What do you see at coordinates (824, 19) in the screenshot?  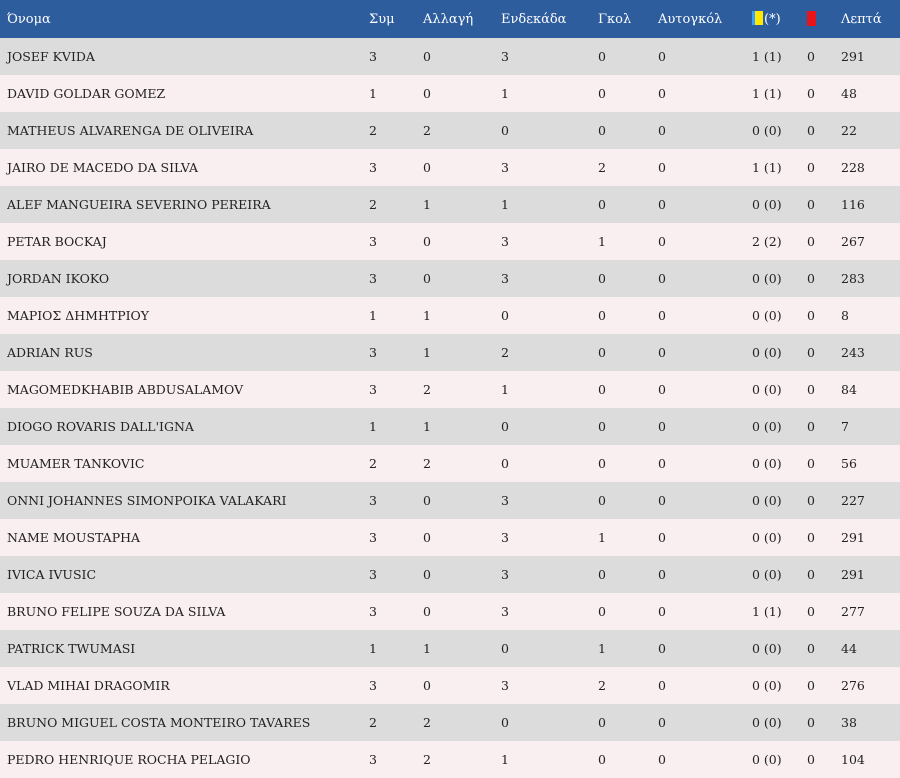 I see `col-header-red` at bounding box center [824, 19].